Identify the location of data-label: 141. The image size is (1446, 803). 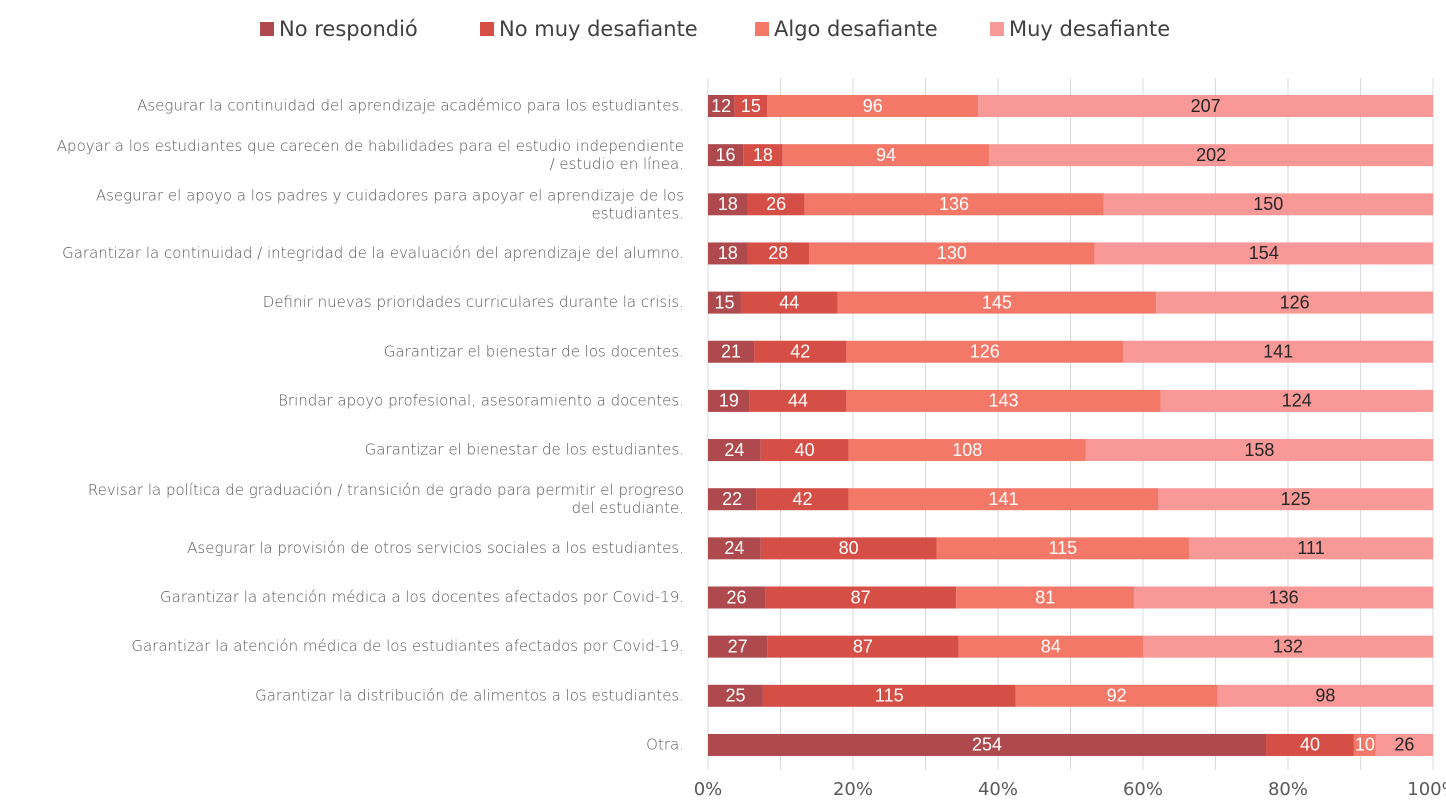
(1003, 499).